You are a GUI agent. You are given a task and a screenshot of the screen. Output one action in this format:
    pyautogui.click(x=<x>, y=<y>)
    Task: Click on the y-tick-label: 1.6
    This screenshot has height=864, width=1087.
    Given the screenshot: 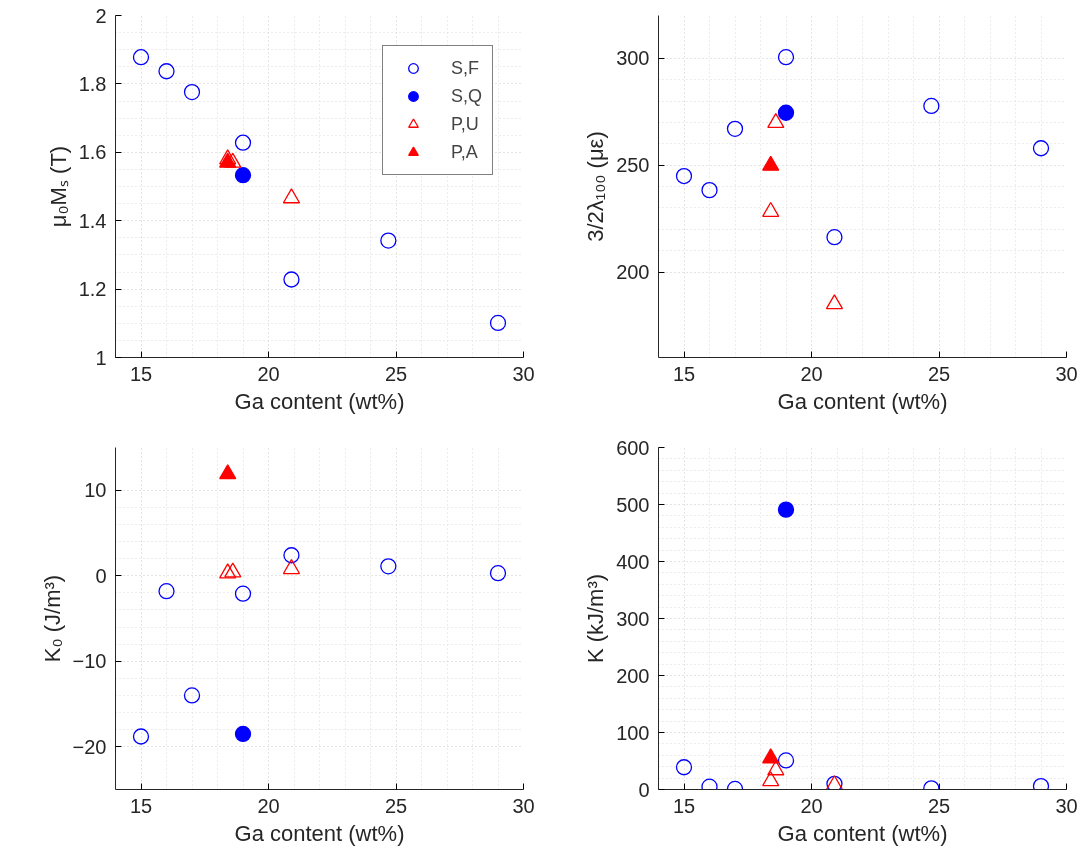 What is the action you would take?
    pyautogui.click(x=92, y=152)
    